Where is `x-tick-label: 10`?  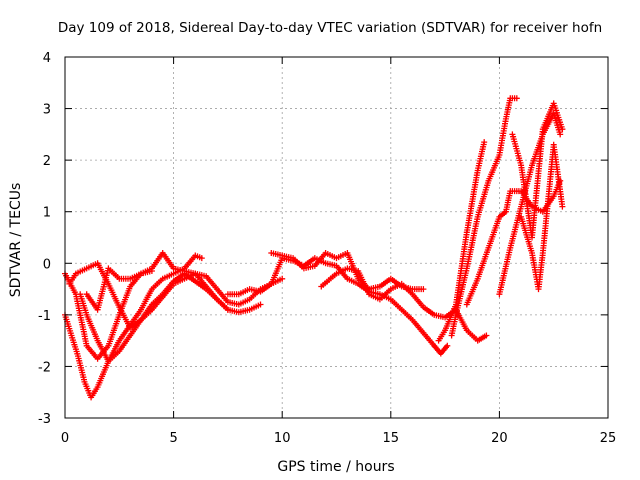
x-tick-label: 10 is located at coordinates (282, 438).